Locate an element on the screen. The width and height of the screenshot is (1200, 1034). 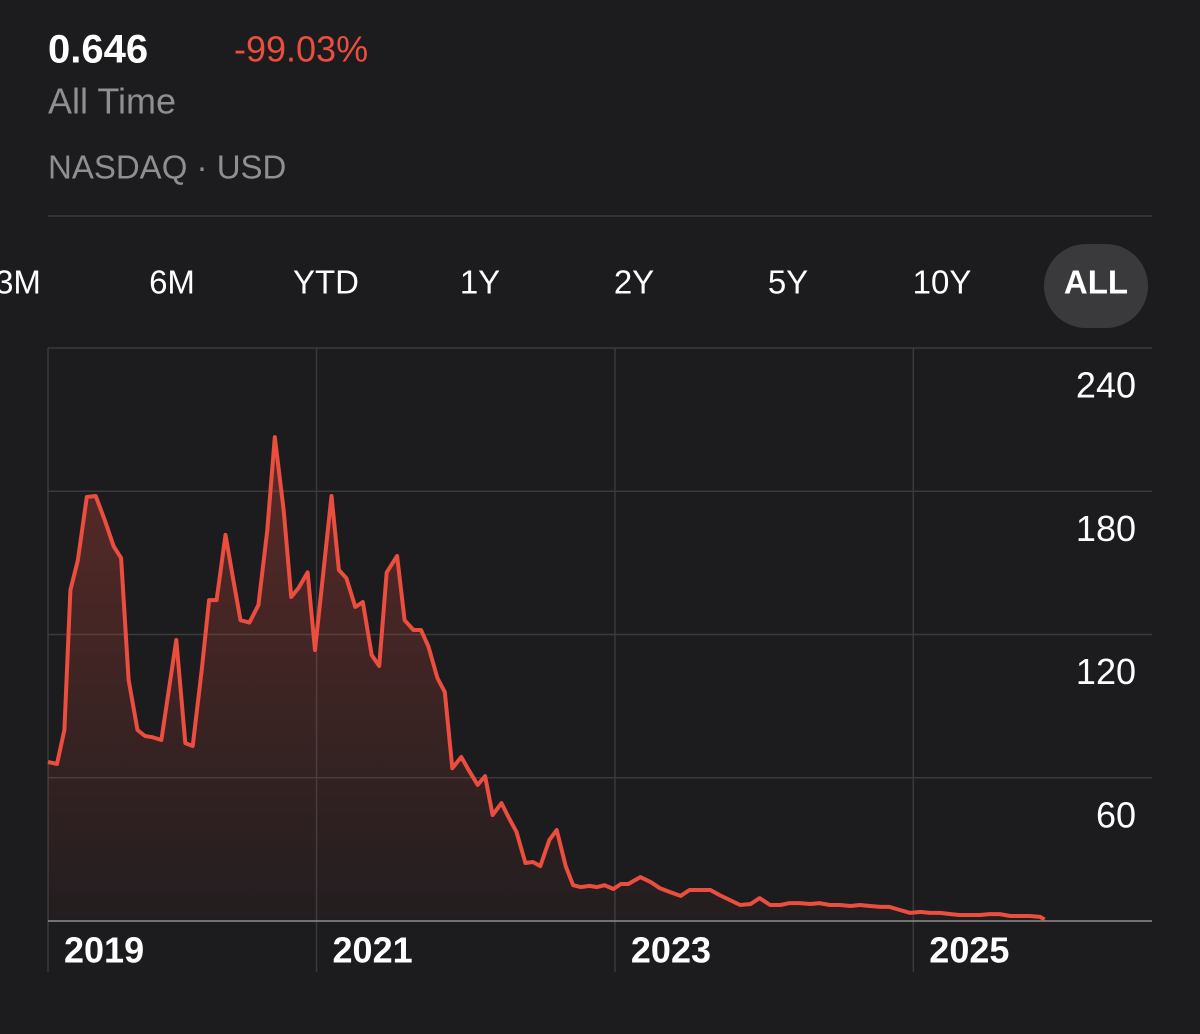
x-tick-label: 2023 is located at coordinates (671, 950).